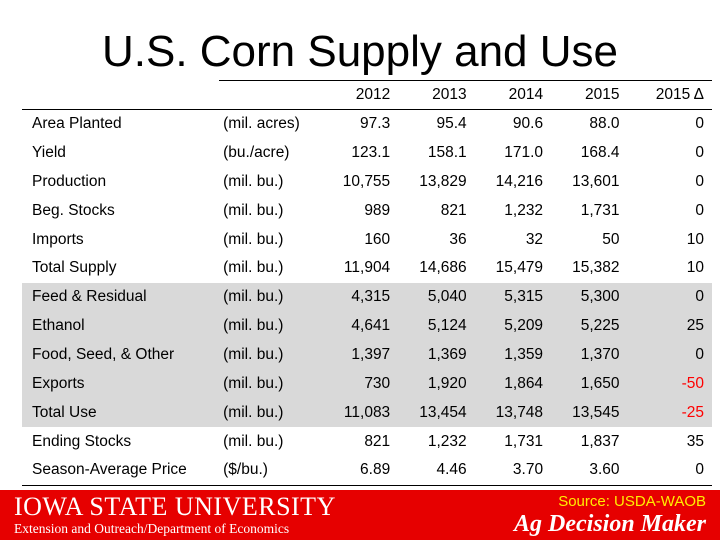  Describe the element at coordinates (517, 384) in the screenshot. I see `value-cell: 1,864` at that location.